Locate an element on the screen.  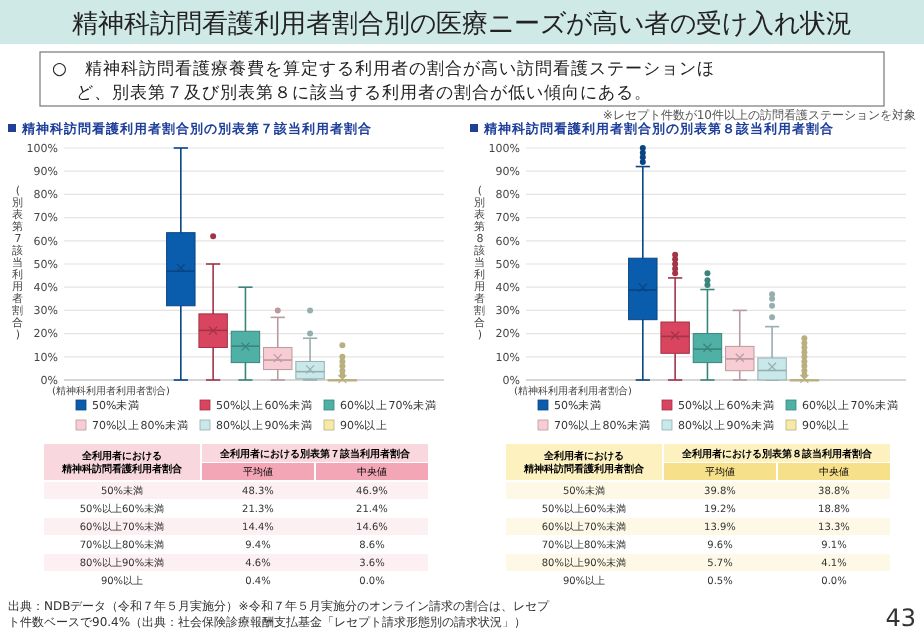
text: ○ 精神科訪問看護療養費を算定する利用者の割合が高い訪問看護ステーションほど、別表第７及び別表第８に該当する利用者の割合が低い傾向にある。 is located at coordinates (383, 81).